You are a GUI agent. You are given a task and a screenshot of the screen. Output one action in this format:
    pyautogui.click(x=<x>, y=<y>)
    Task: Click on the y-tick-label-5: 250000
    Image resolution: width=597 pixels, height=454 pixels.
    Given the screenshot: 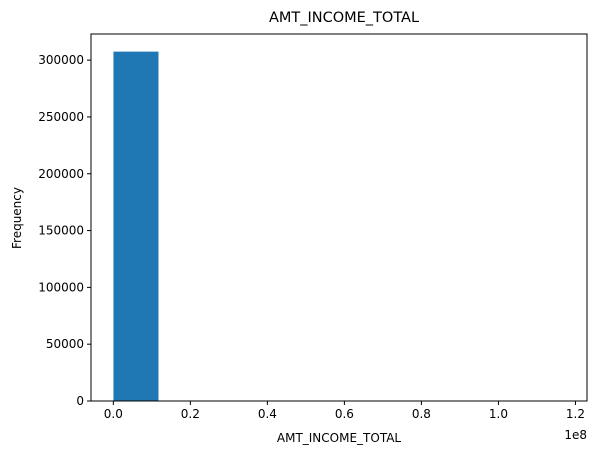 What is the action you would take?
    pyautogui.click(x=61, y=117)
    